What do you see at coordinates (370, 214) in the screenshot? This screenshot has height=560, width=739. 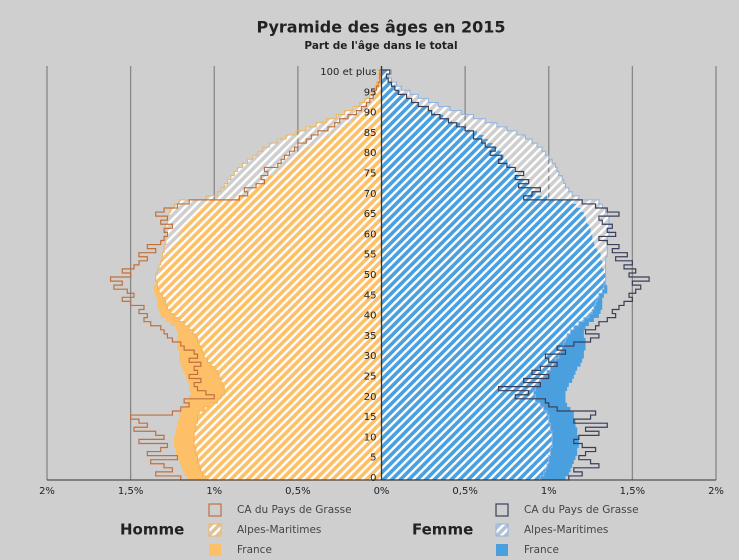 I see `y-tick-label: 65` at bounding box center [370, 214].